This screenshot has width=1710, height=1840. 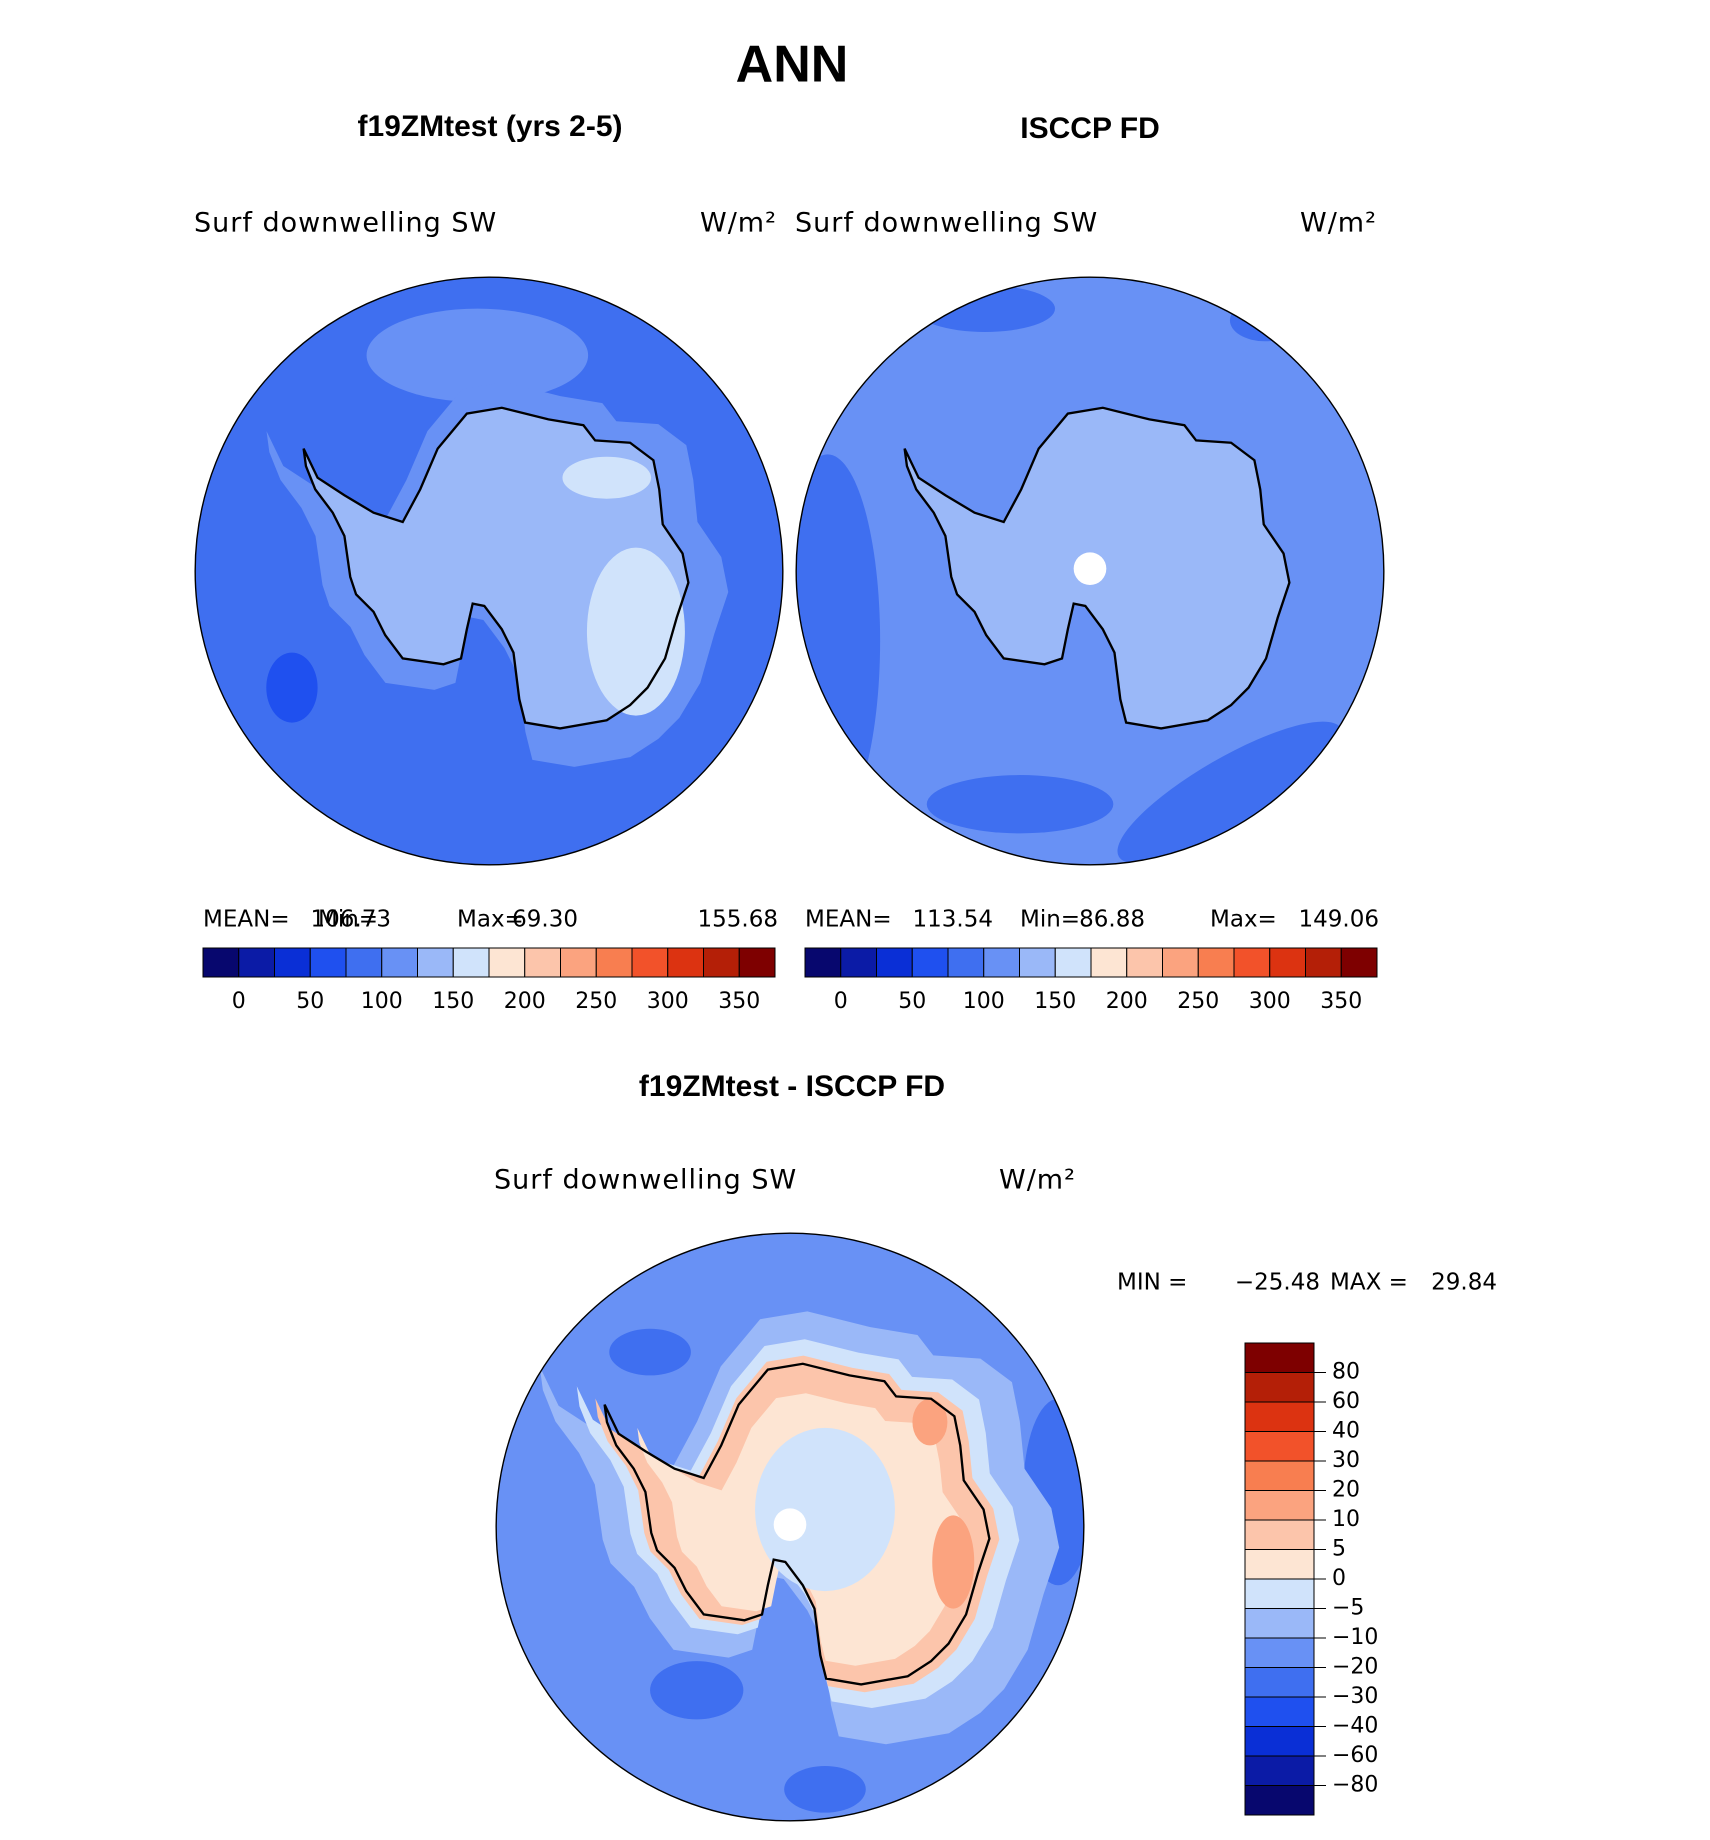 What do you see at coordinates (1355, 1667) in the screenshot?
I see `colorbar-label: −20` at bounding box center [1355, 1667].